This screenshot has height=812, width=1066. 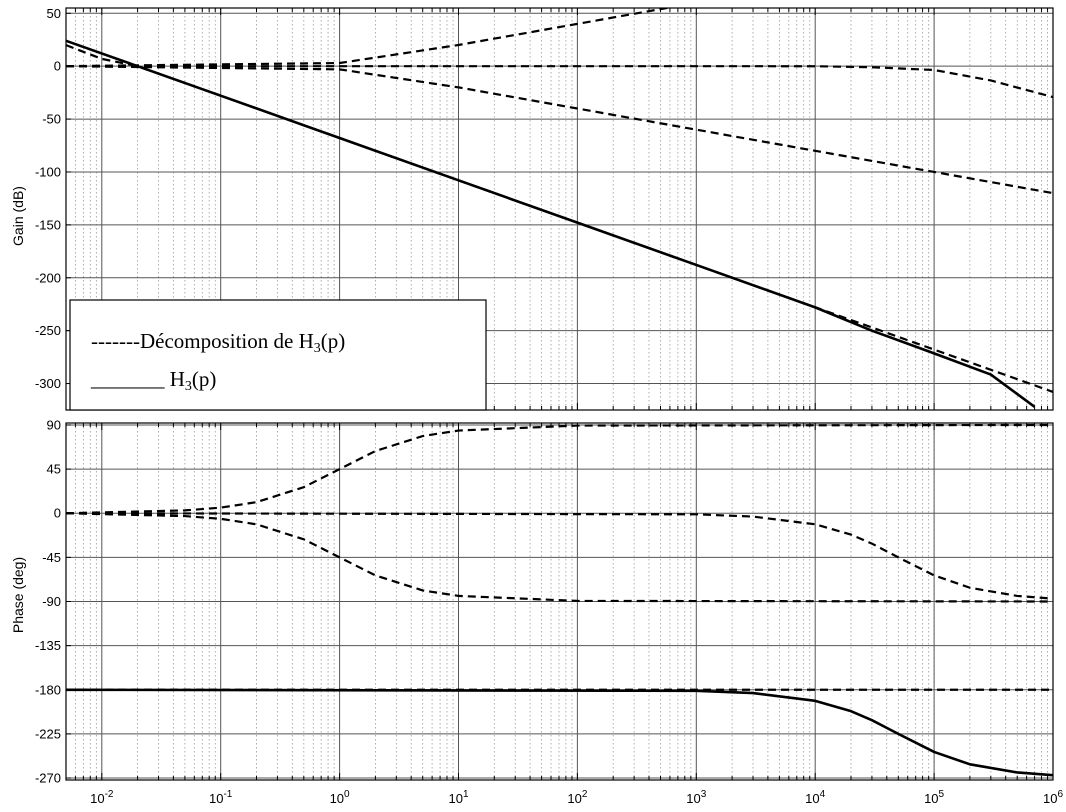 What do you see at coordinates (559, 732) in the screenshot?
I see `phase-series-h3-solid` at bounding box center [559, 732].